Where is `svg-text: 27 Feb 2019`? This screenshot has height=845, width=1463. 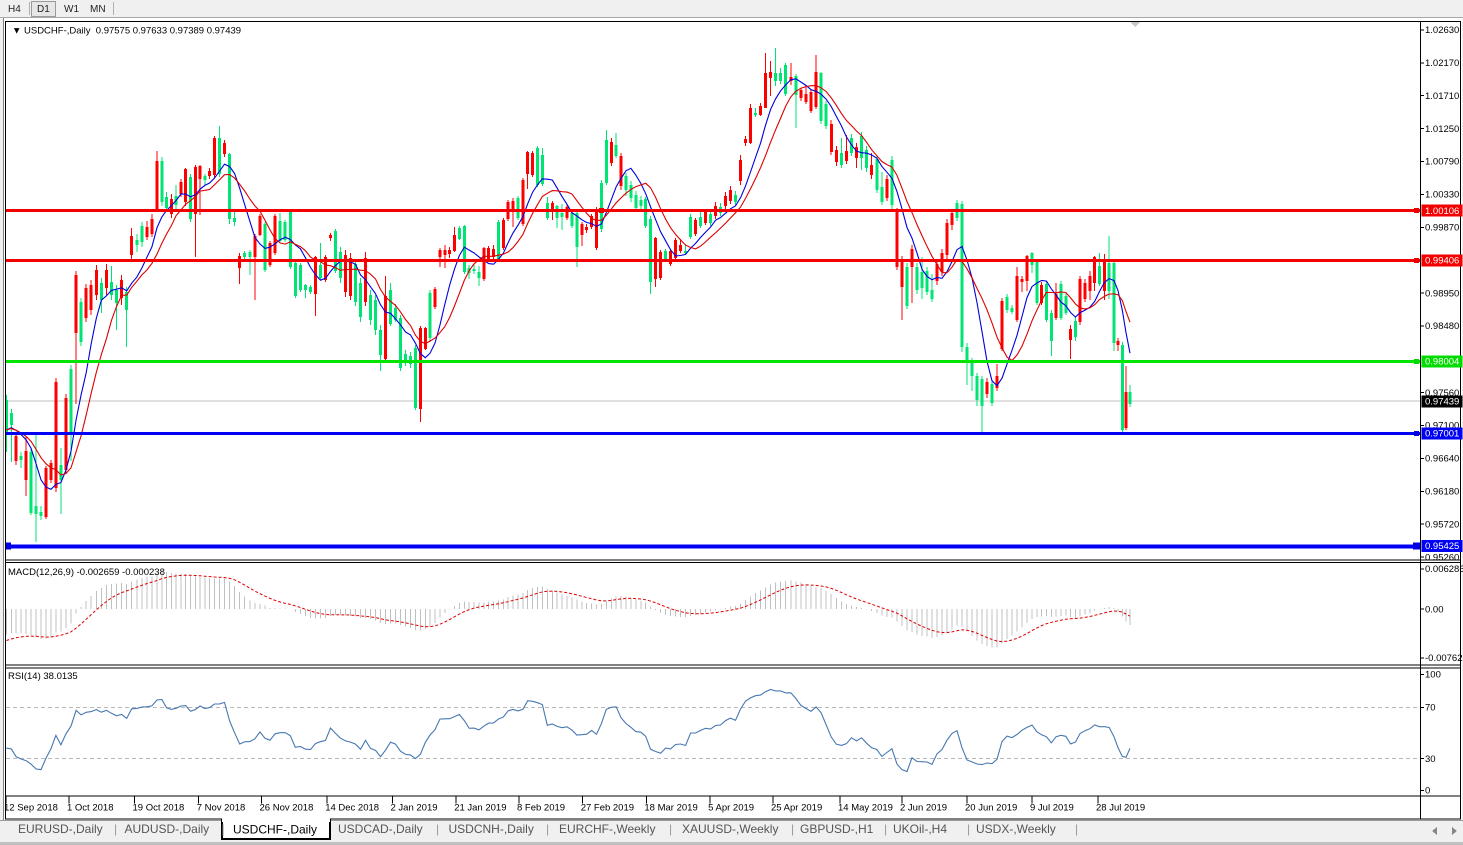
svg-text: 27 Feb 2019 is located at coordinates (607, 808).